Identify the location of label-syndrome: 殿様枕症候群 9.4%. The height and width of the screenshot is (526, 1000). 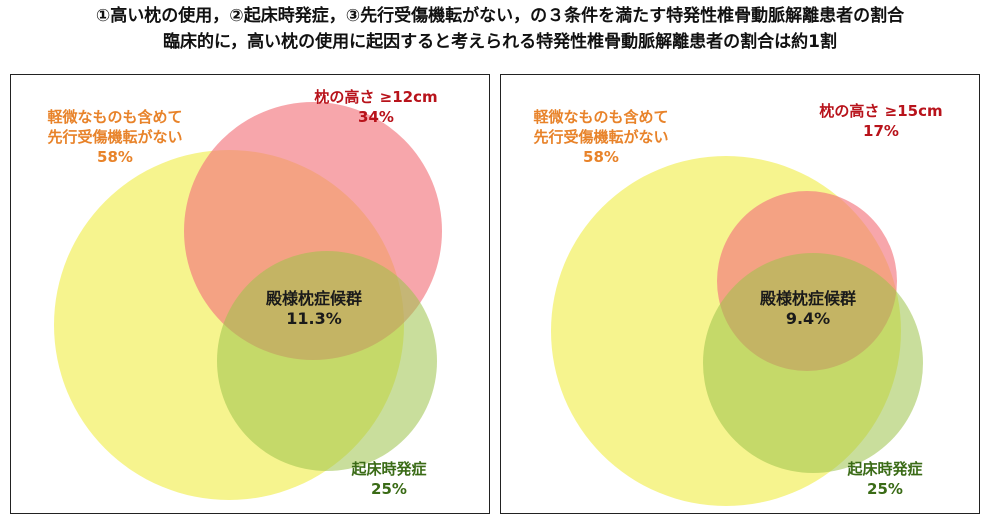
(808, 309).